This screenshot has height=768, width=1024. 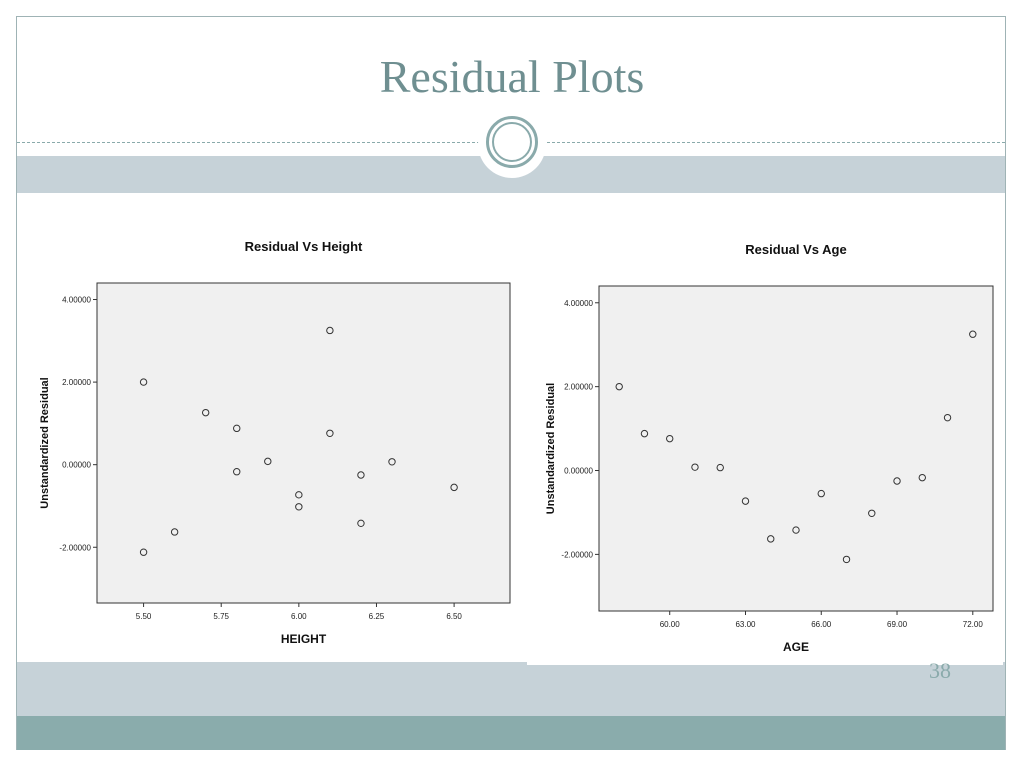 What do you see at coordinates (796, 647) in the screenshot?
I see `x-axis-label: AGE` at bounding box center [796, 647].